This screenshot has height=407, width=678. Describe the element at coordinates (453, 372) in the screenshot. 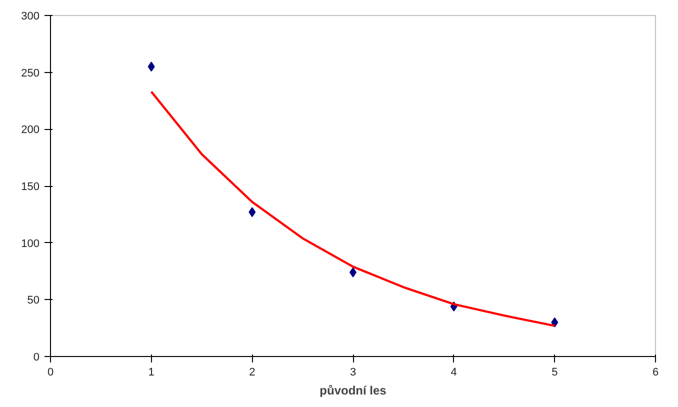

I see `x-tick-label: 4` at that location.